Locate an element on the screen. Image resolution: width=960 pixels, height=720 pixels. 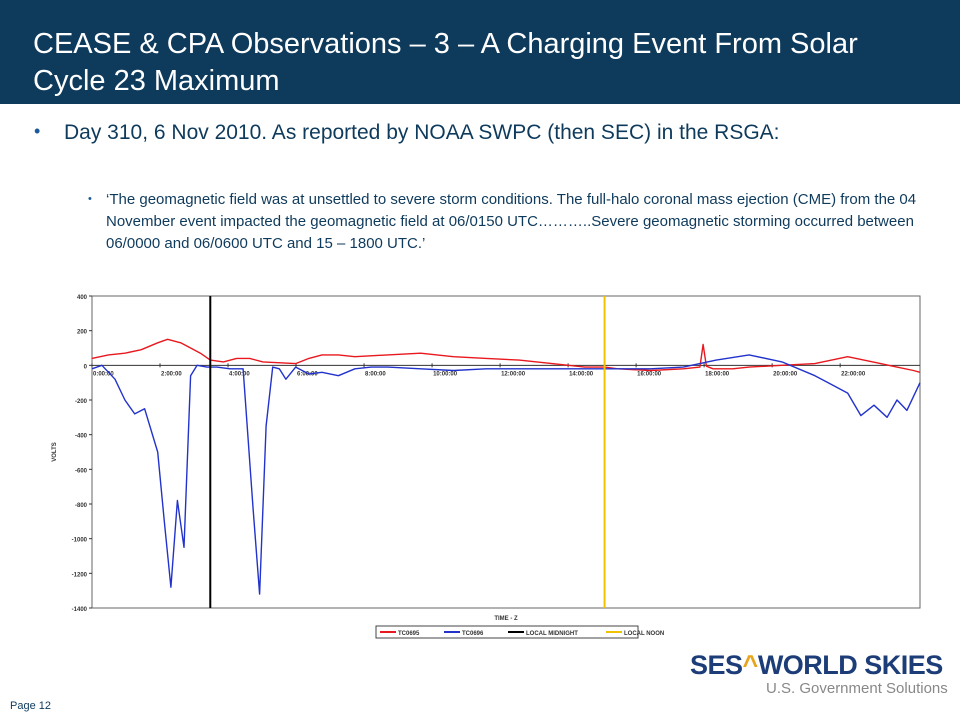
x-tick-label: 18:00:00 is located at coordinates (717, 374).